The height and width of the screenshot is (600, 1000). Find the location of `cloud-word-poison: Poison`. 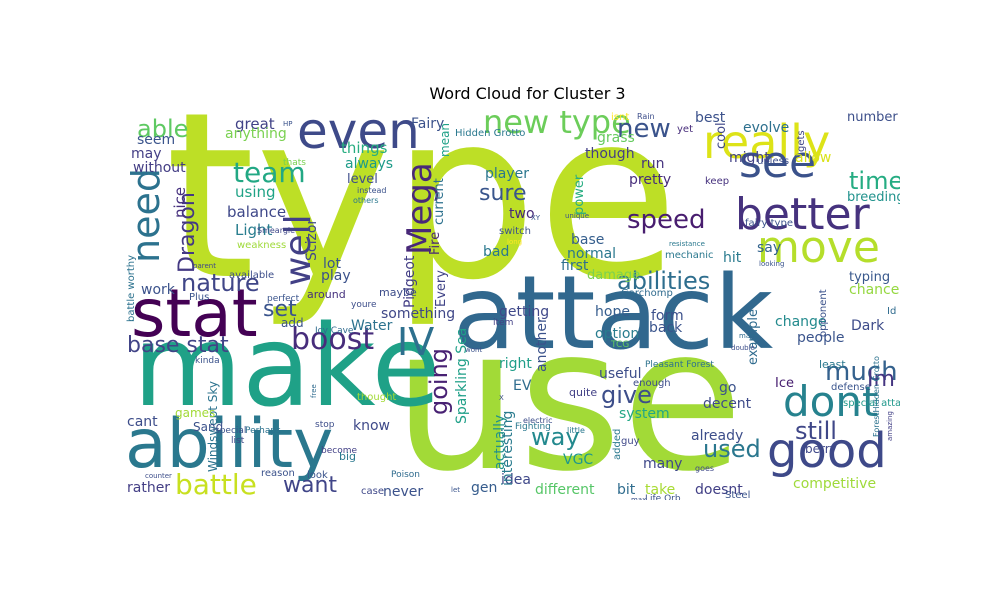

cloud-word-poison: Poison is located at coordinates (406, 475).